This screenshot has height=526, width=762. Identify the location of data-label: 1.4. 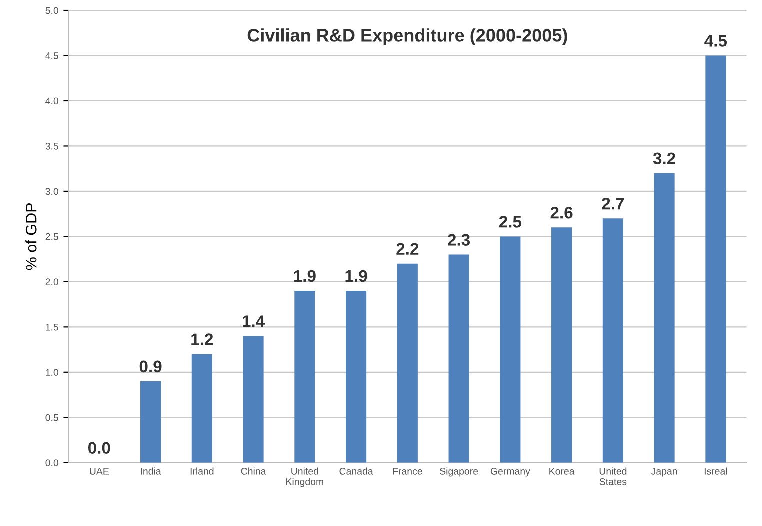
(254, 322).